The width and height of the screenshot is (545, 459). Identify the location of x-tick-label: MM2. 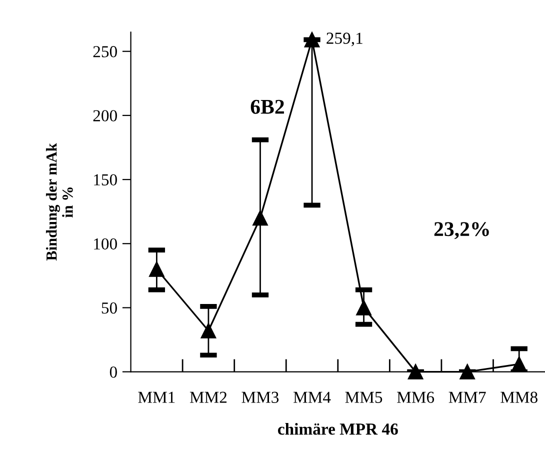
(208, 397).